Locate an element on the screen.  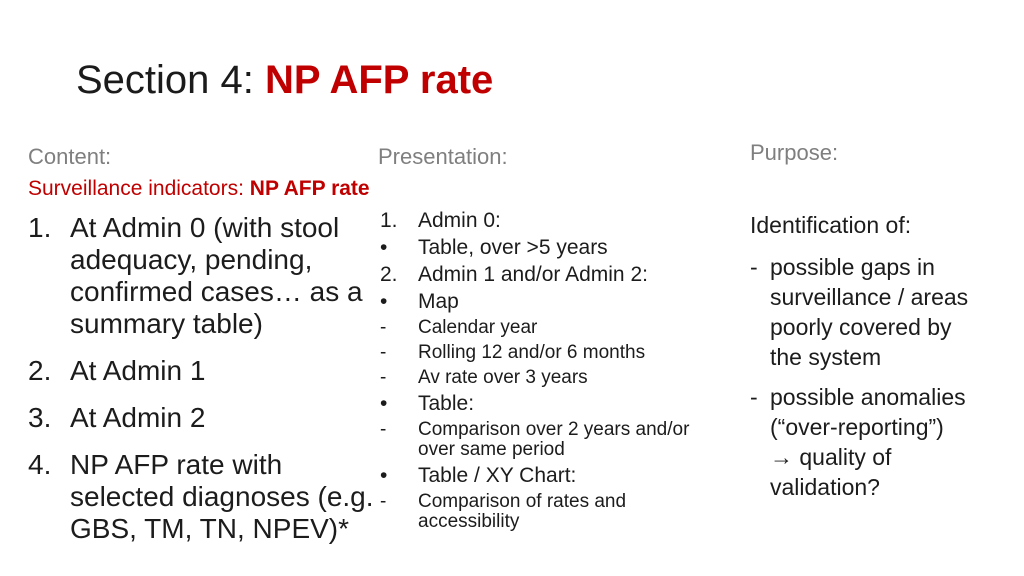
content-column-header: Content: is located at coordinates (70, 156).